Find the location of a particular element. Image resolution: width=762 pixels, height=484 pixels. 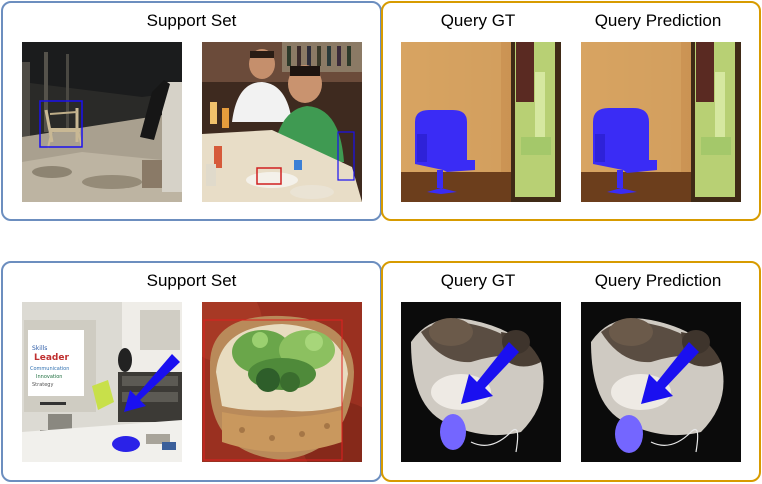

query-gt-image-cat-mouse is located at coordinates (481, 382).